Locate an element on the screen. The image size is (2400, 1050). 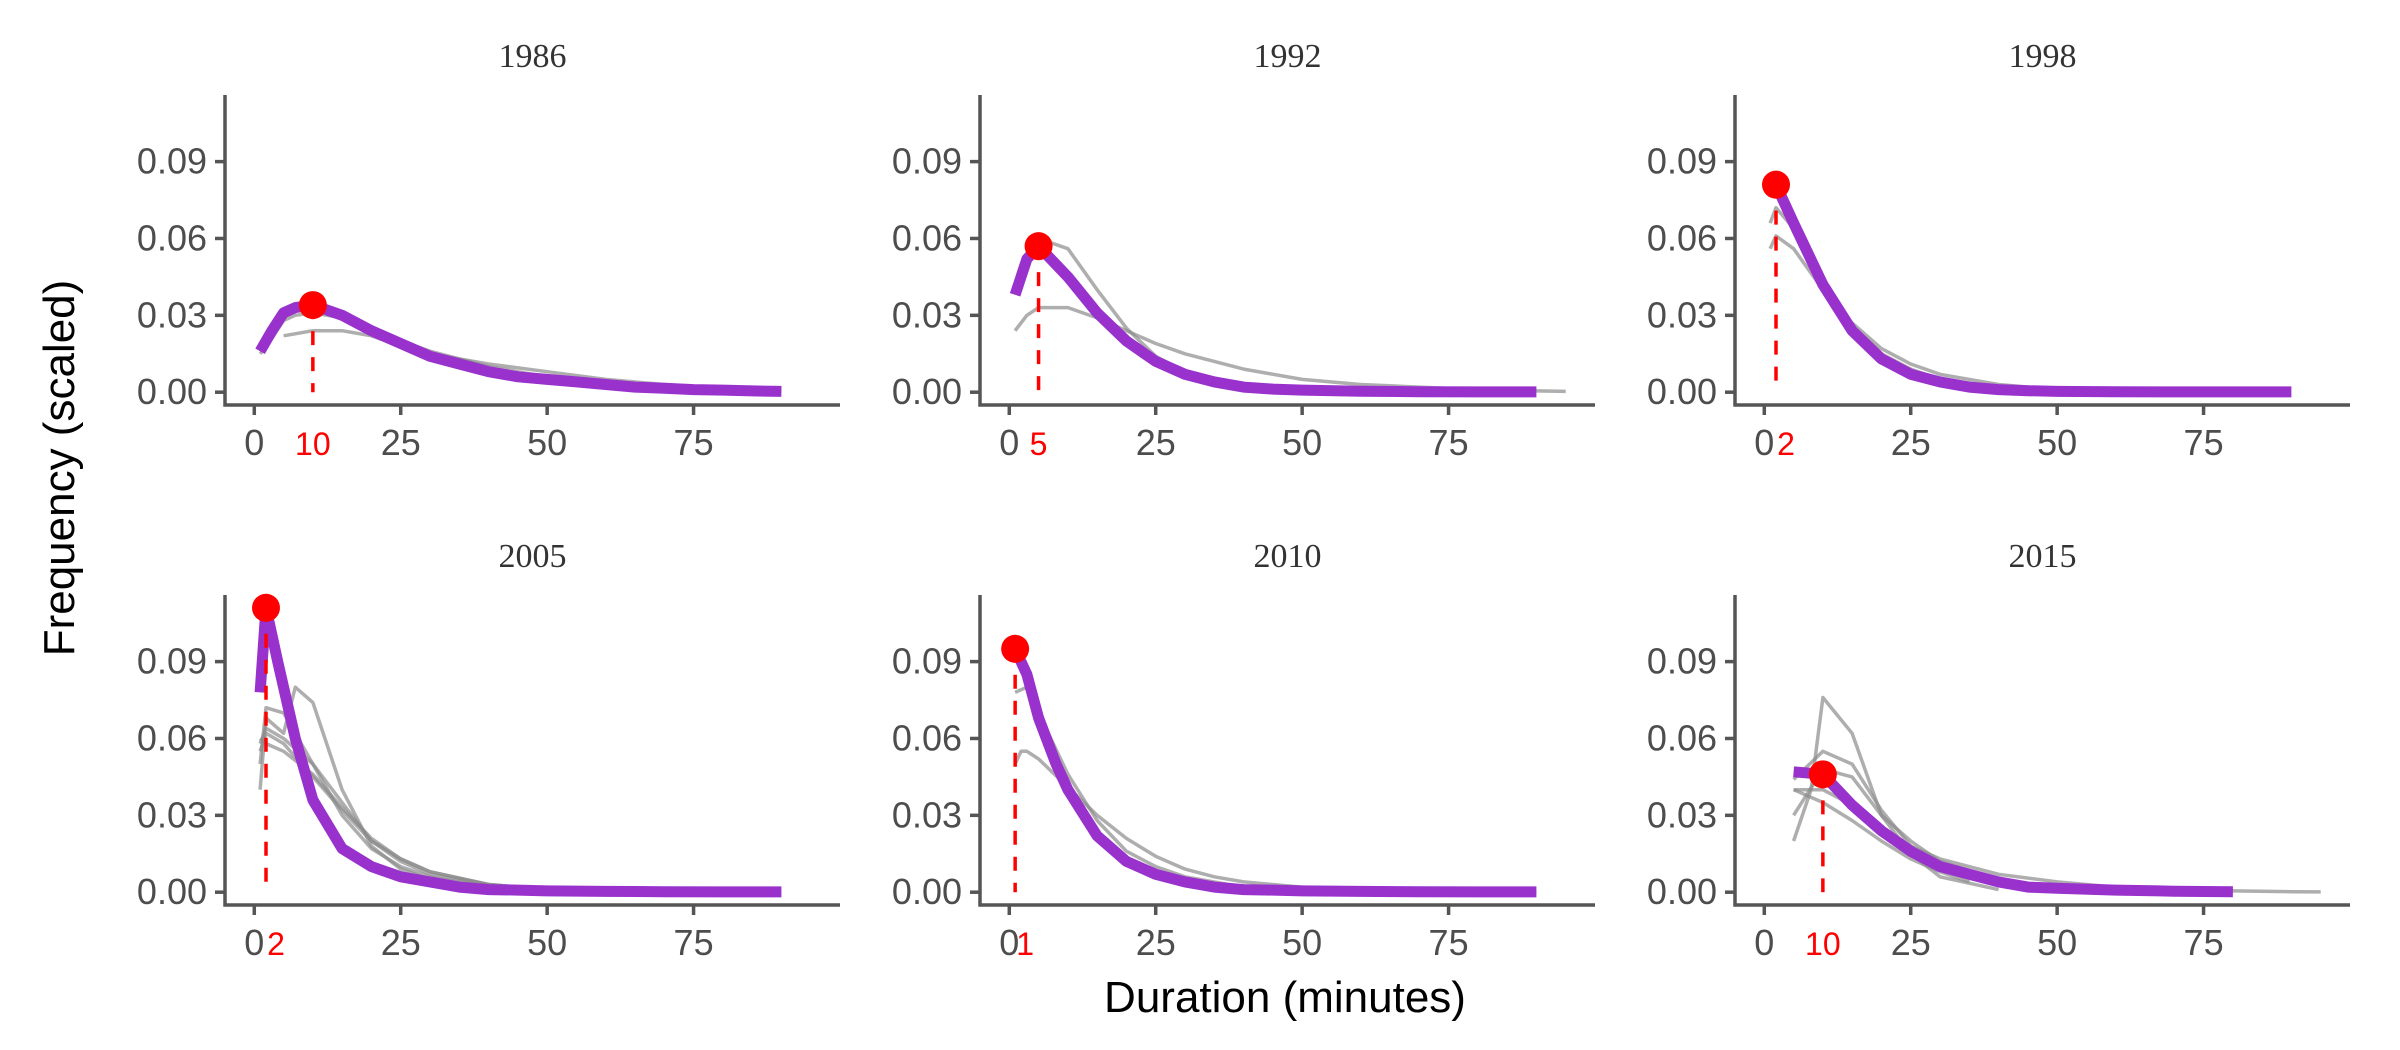
panel-title: 2005 is located at coordinates (533, 556).